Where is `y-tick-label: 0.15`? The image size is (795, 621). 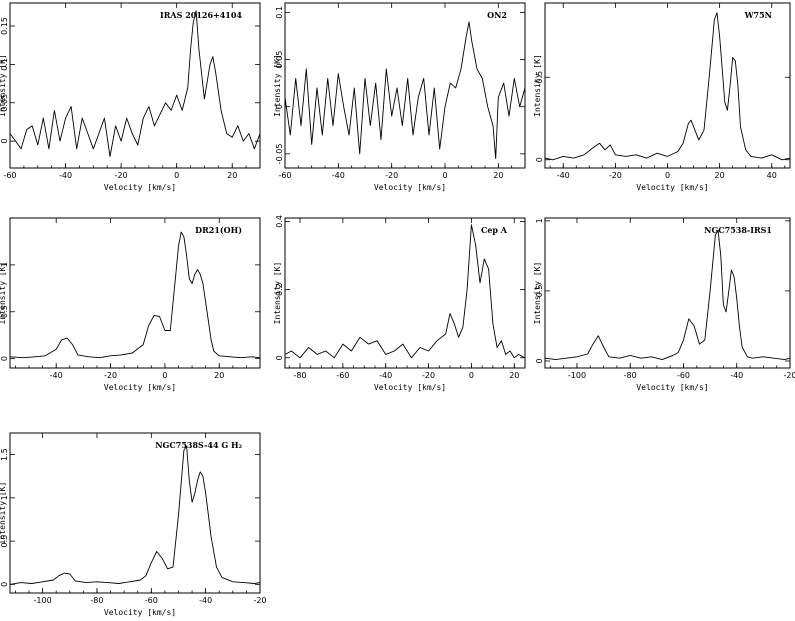
y-tick-label: 0.15 is located at coordinates (4, 26).